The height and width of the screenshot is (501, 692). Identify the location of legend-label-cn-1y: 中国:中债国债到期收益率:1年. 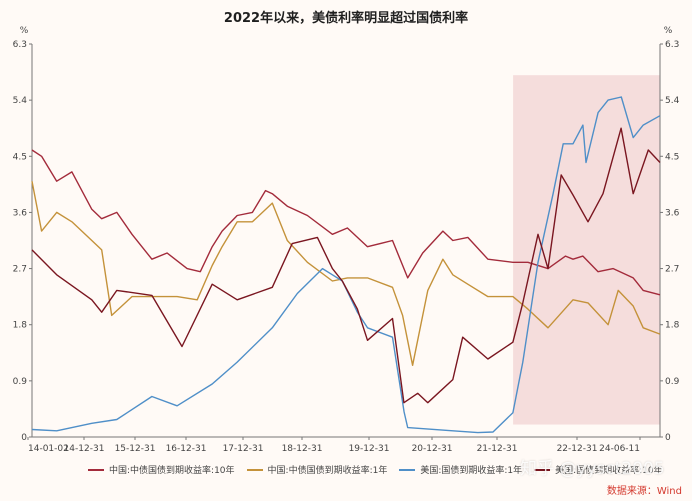
(327, 471).